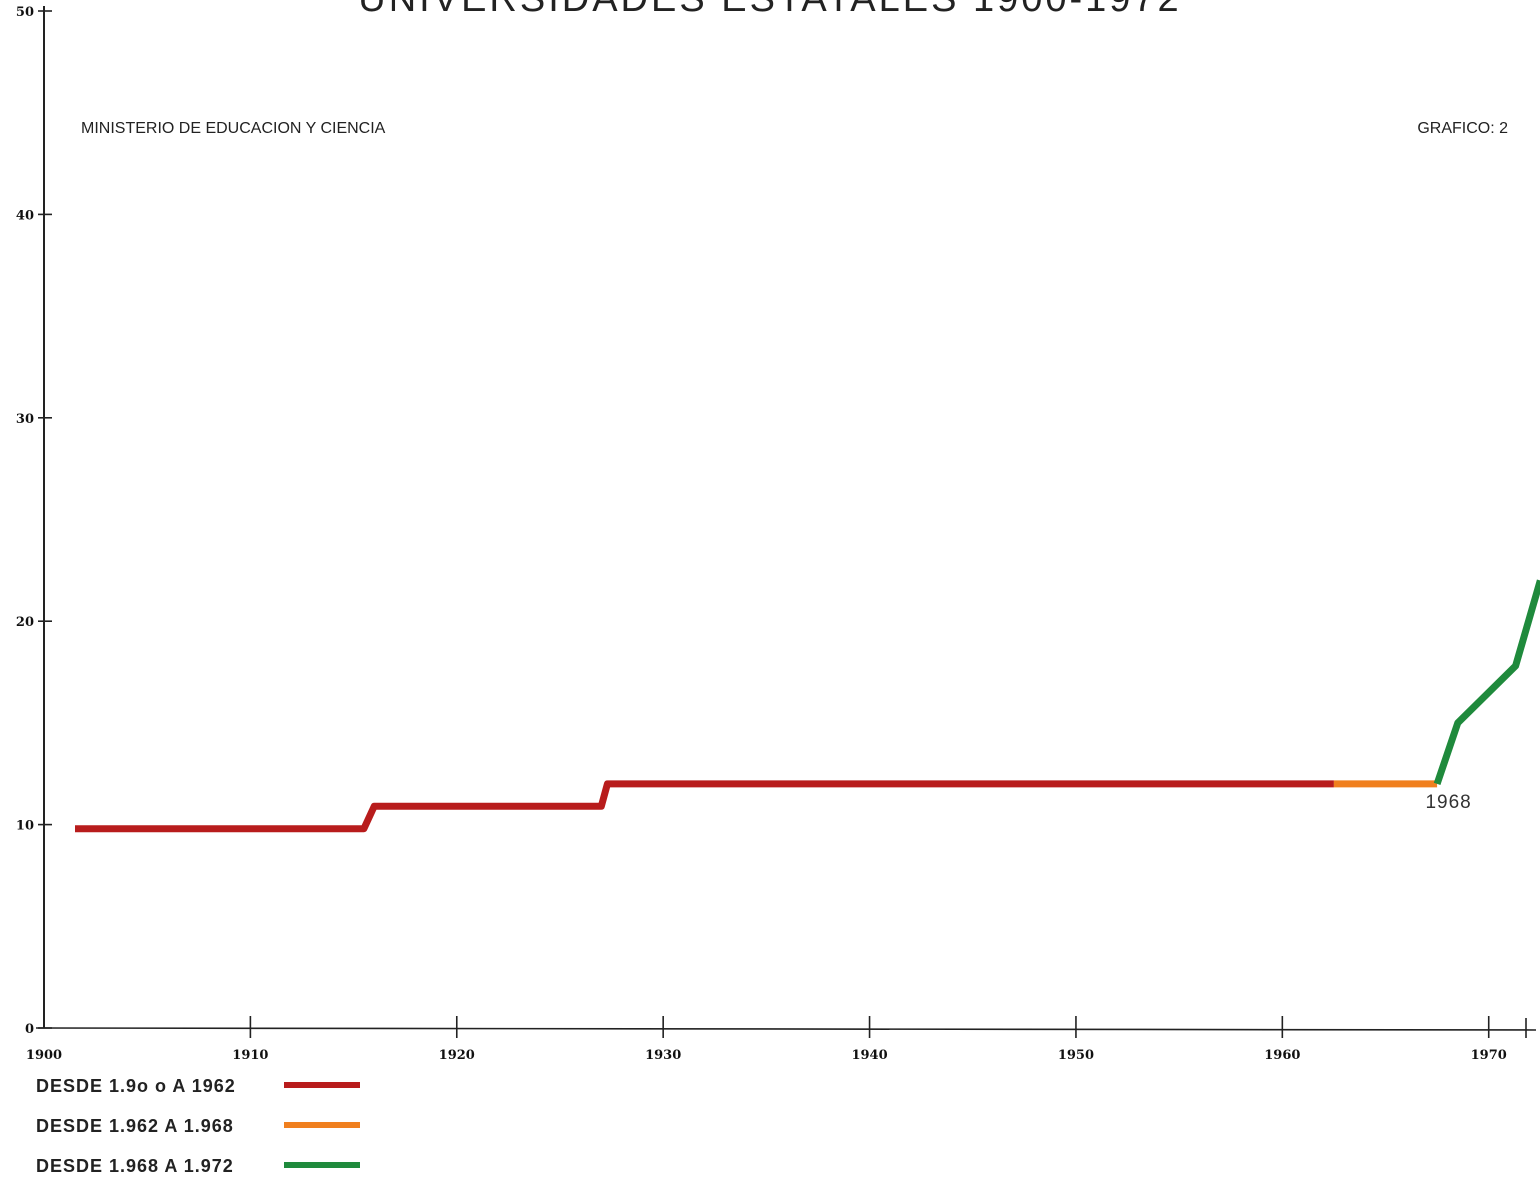  I want to click on y-tick-label: 50, so click(25, 12).